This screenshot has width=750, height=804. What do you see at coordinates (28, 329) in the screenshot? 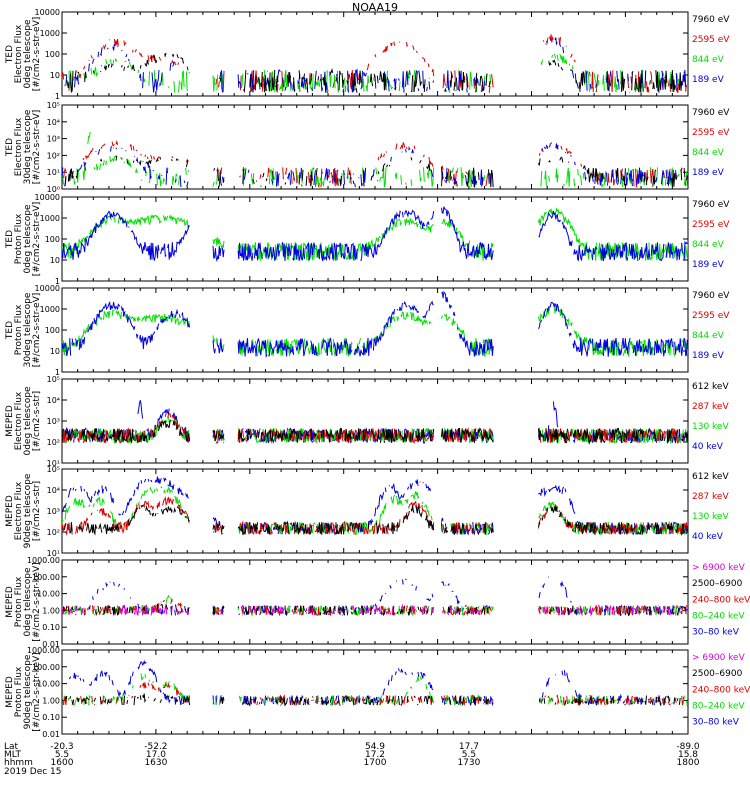
I see `y-axis-label-line: 30deg telescope` at bounding box center [28, 329].